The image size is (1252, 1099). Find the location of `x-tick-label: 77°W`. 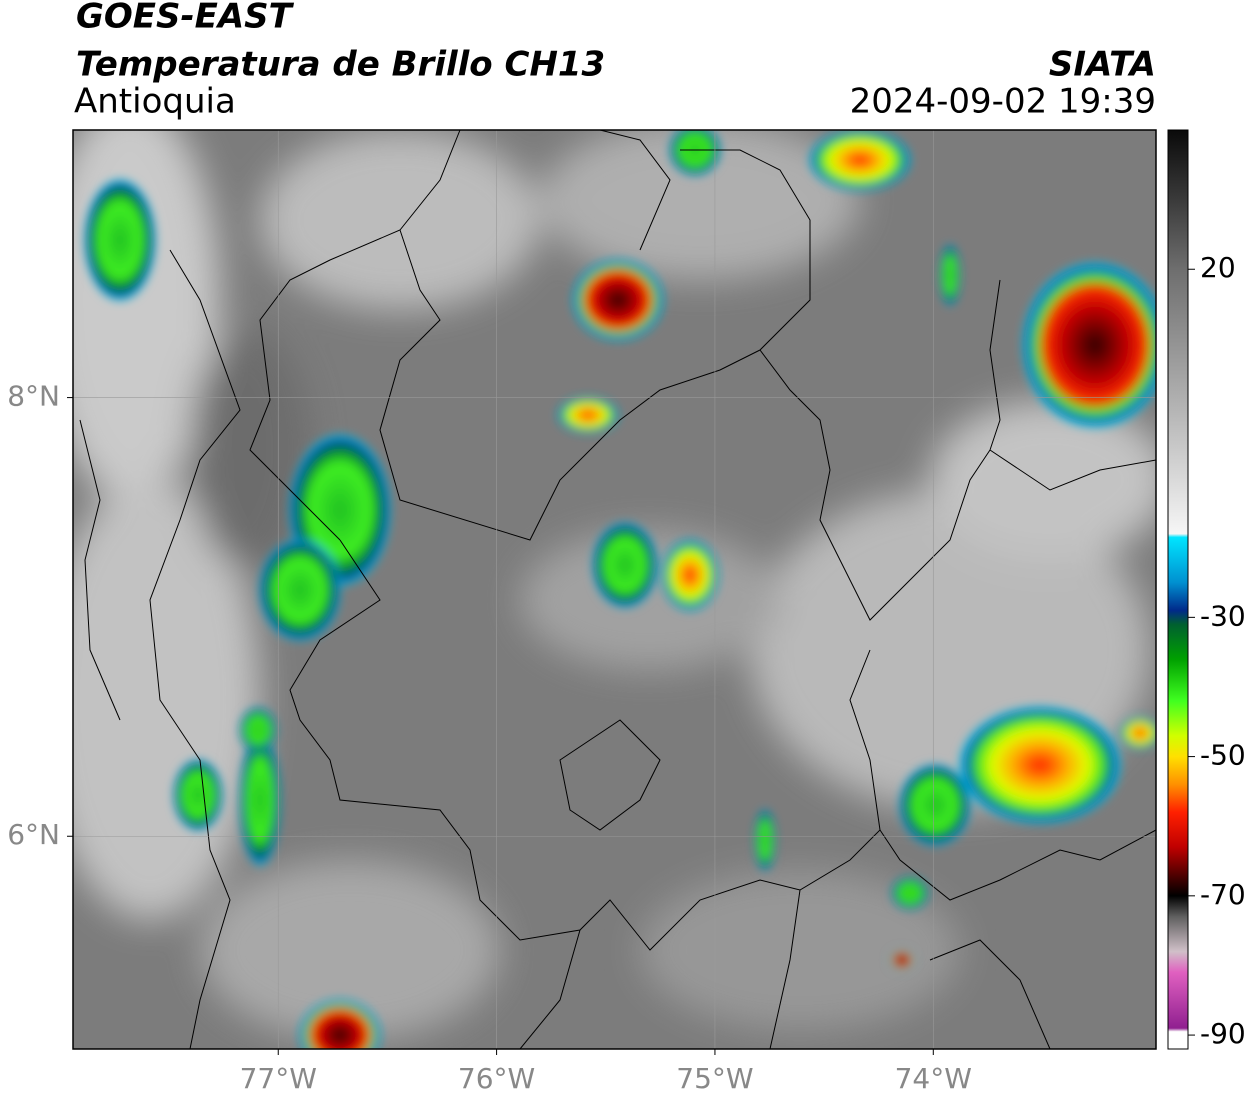

x-tick-label: 77°W is located at coordinates (278, 1078).